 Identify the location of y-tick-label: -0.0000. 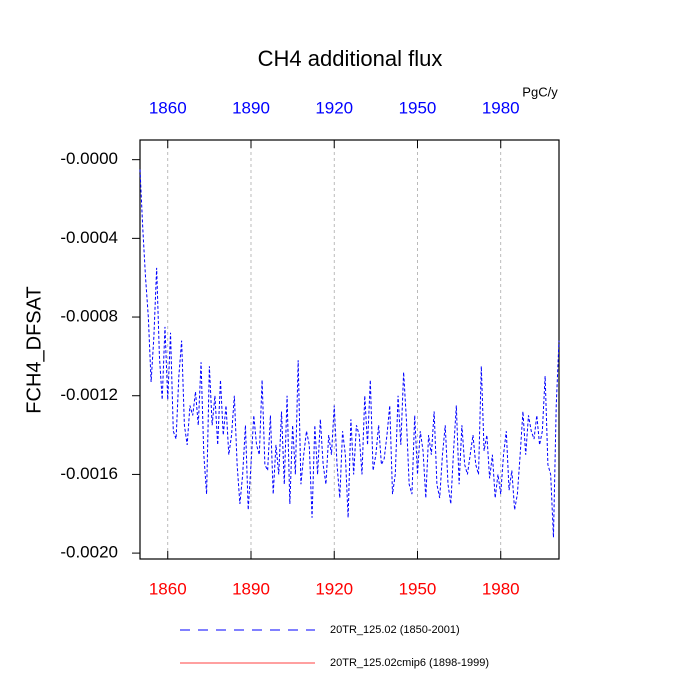
(89, 158).